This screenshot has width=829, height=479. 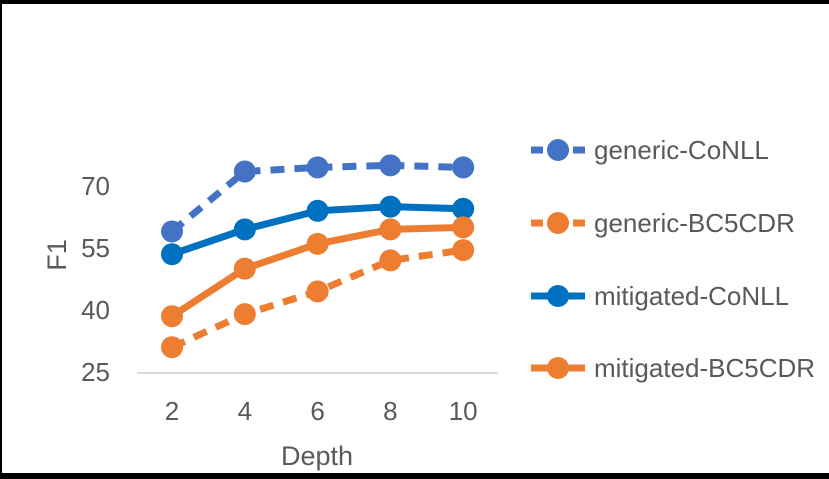 I want to click on x-tick-6: 6, so click(x=317, y=411).